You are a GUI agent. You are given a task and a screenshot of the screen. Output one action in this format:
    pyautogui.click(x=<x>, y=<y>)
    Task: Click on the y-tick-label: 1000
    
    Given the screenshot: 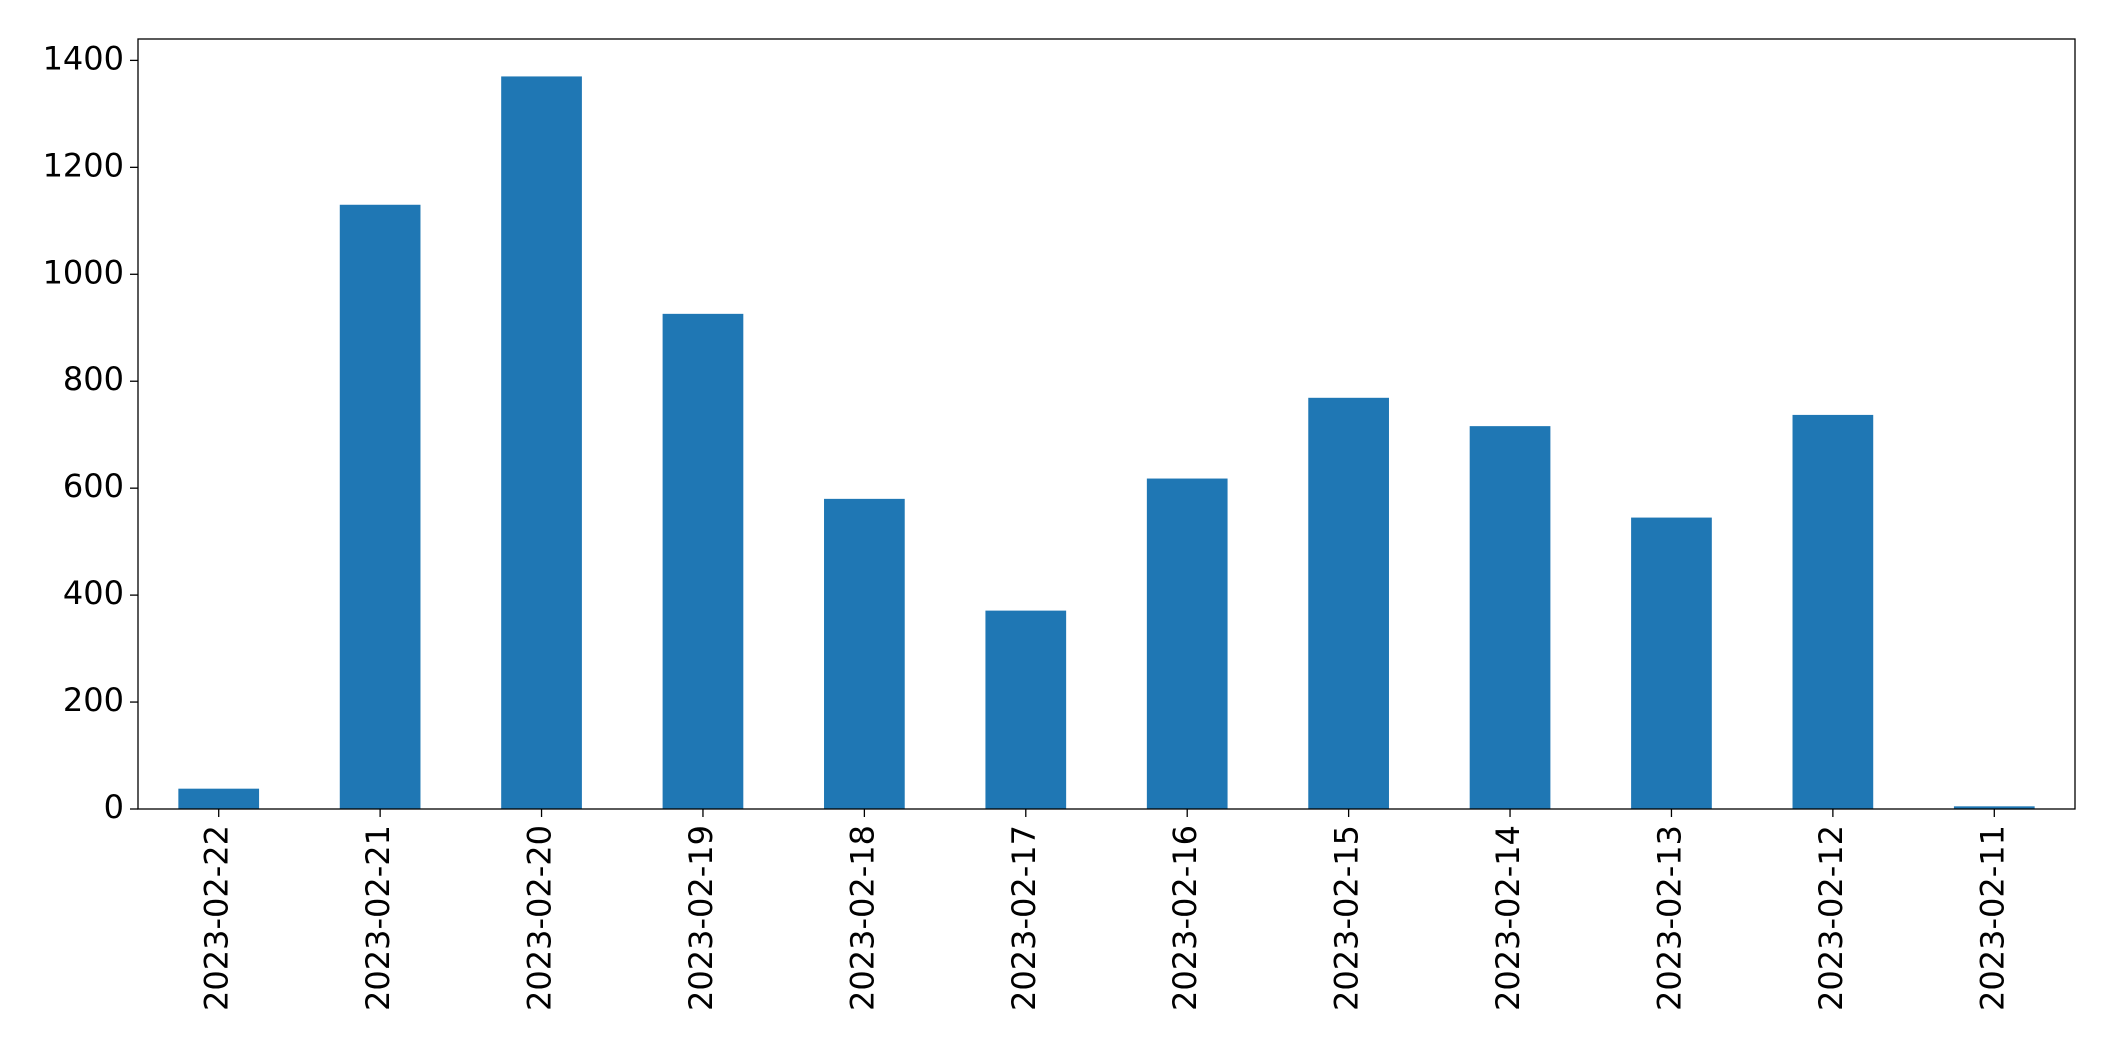 What is the action you would take?
    pyautogui.click(x=83, y=272)
    